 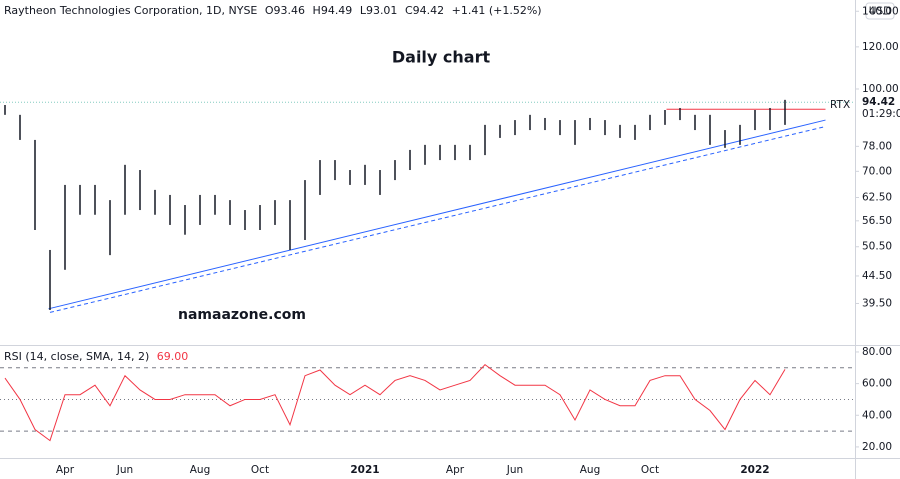 I want to click on y-tick-label: 44.50, so click(x=877, y=276).